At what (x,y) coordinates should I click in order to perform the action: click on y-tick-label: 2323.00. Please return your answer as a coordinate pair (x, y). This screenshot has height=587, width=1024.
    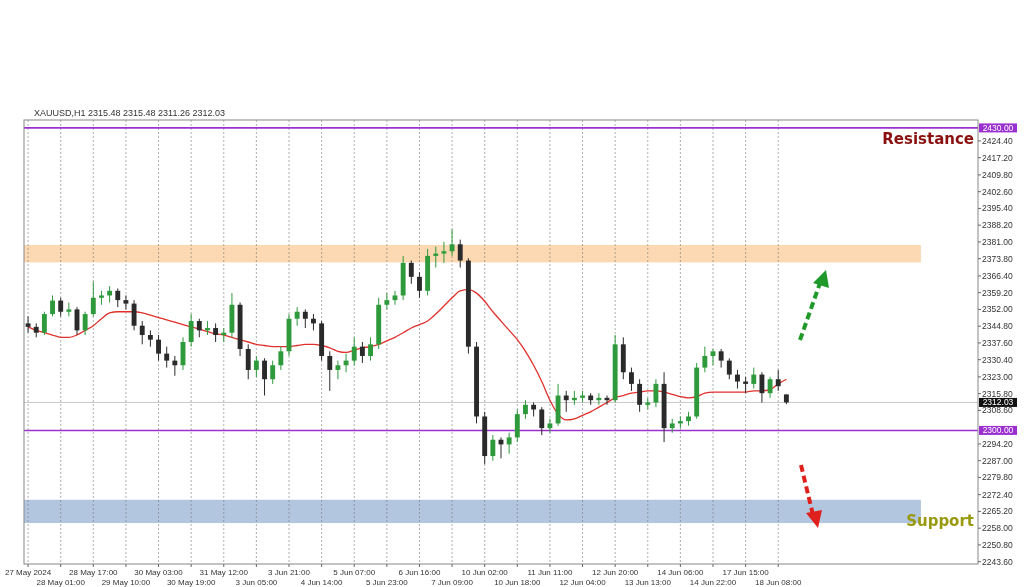
    Looking at the image, I should click on (997, 376).